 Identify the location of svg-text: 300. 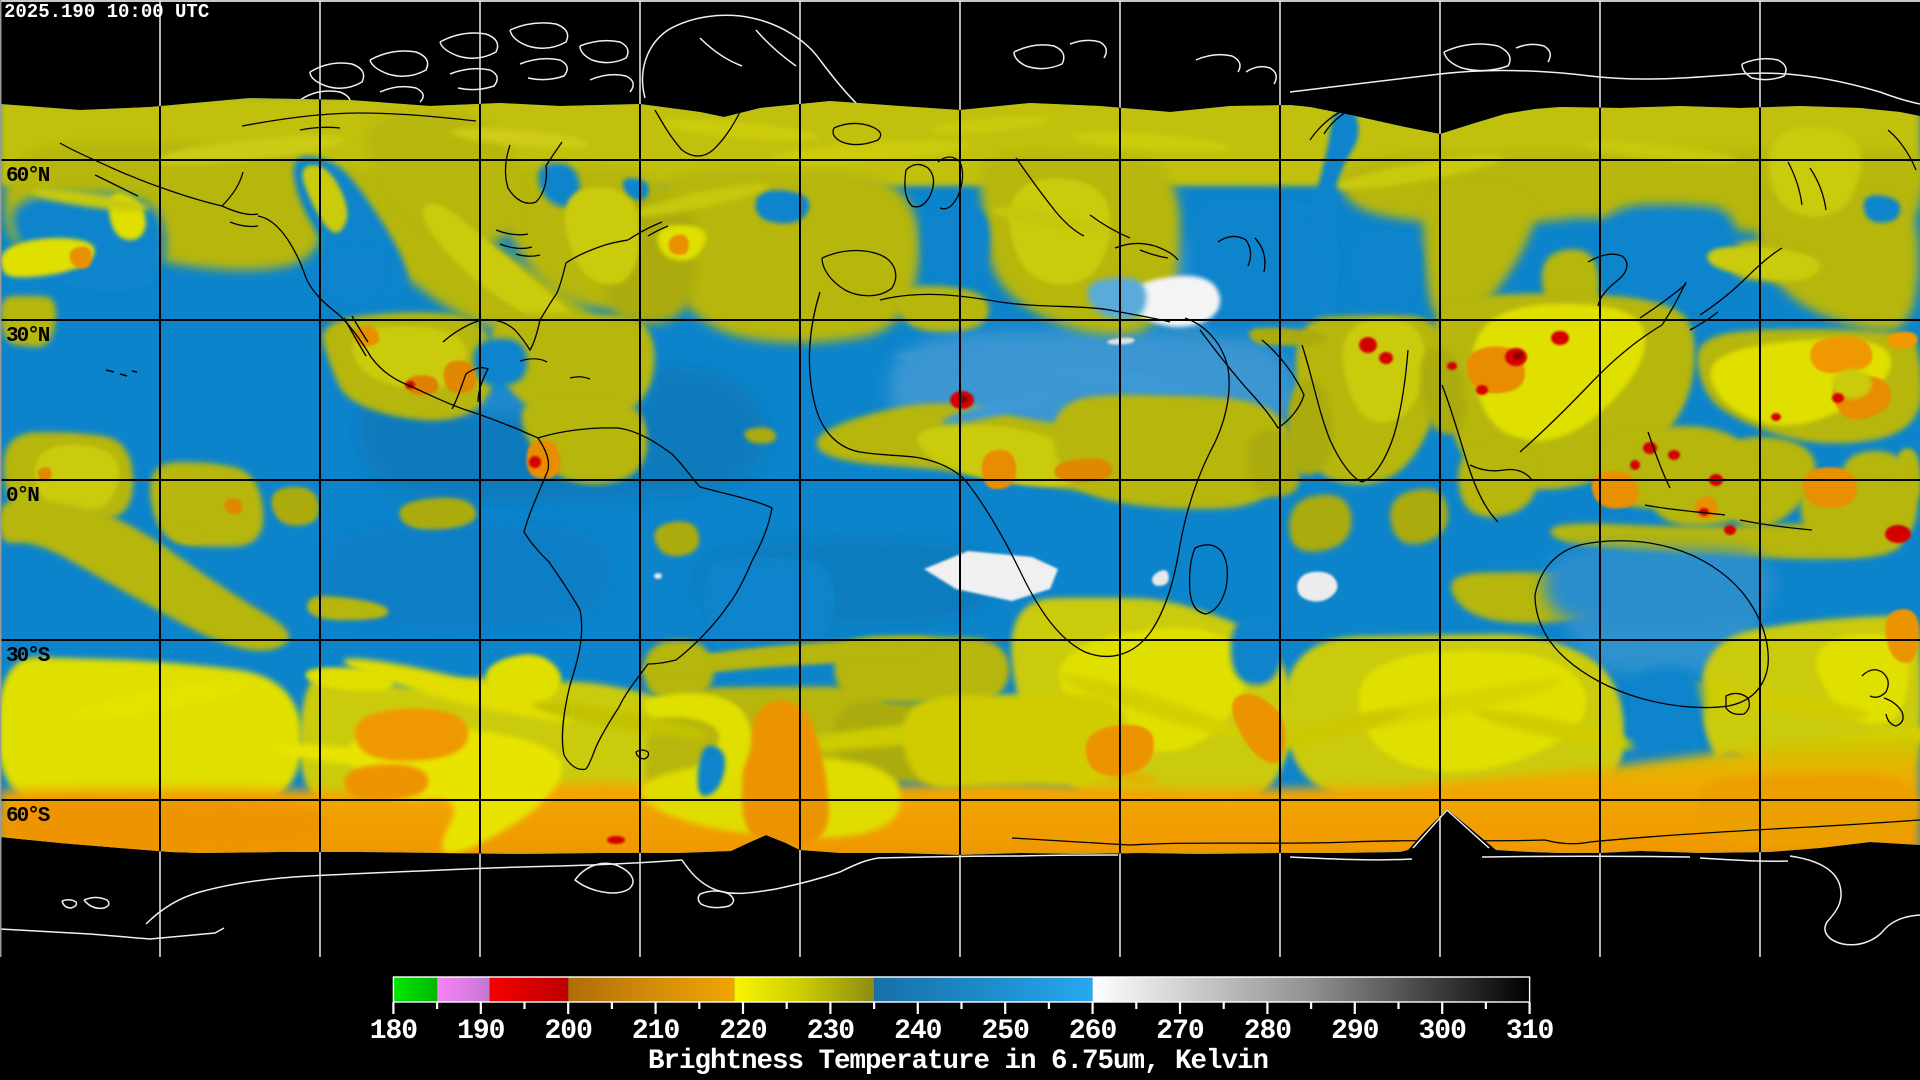
(1442, 1031).